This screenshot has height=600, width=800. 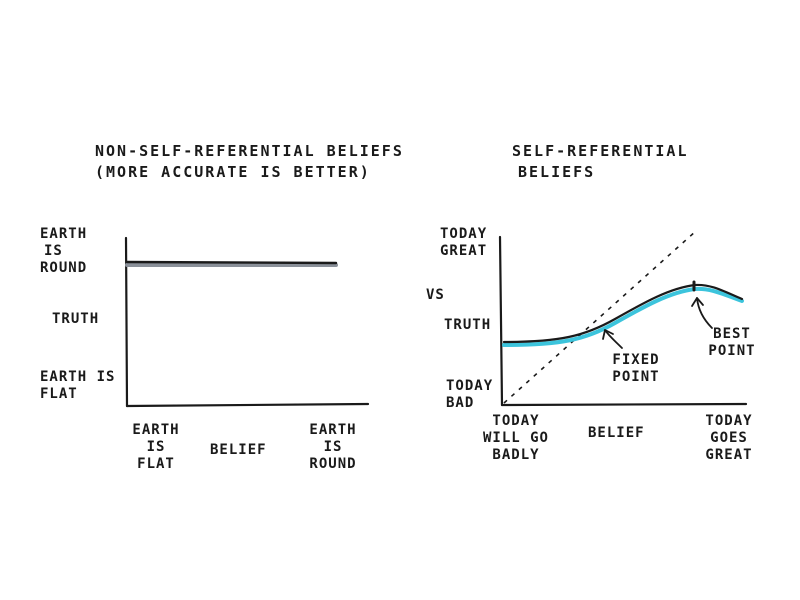 I want to click on right-title-line2: BELIEFS, so click(x=557, y=172).